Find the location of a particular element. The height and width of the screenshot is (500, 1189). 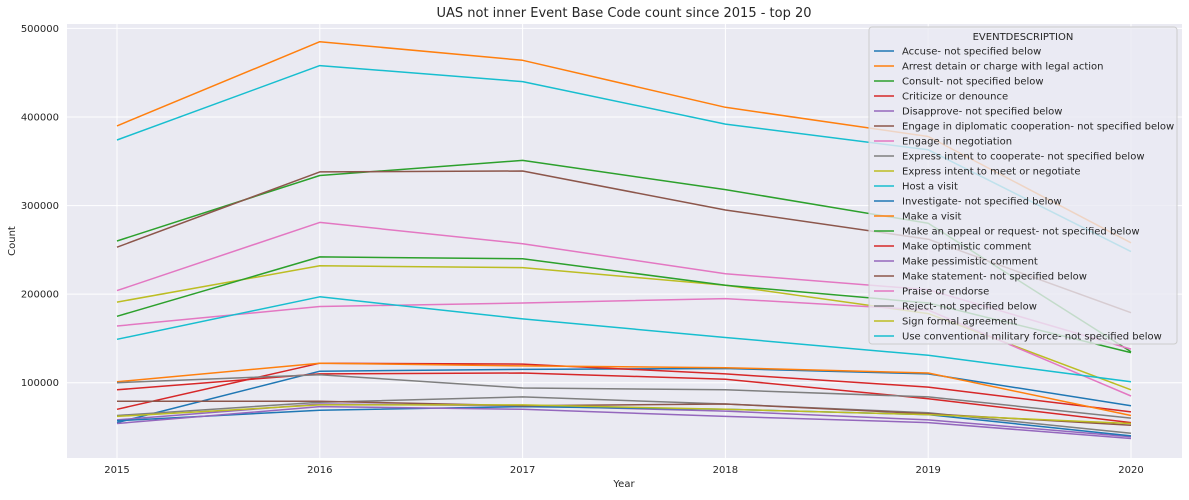

legend-label: Praise or endorse is located at coordinates (945, 292).